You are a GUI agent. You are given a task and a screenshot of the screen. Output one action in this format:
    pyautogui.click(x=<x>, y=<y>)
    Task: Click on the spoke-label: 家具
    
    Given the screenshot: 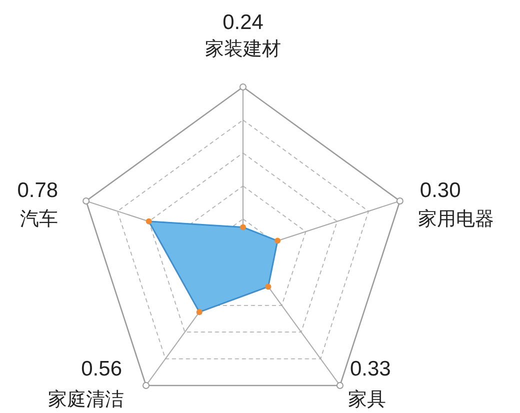 What is the action you would take?
    pyautogui.click(x=367, y=399)
    